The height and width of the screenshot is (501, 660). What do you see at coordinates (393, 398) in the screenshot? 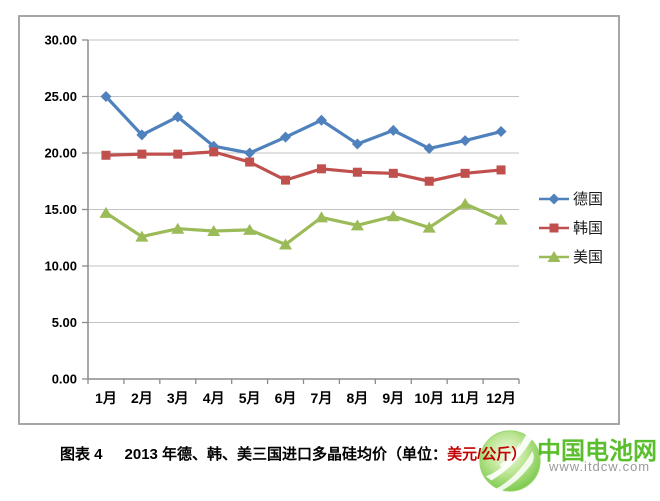
I see `svg-text: 9月` at bounding box center [393, 398].